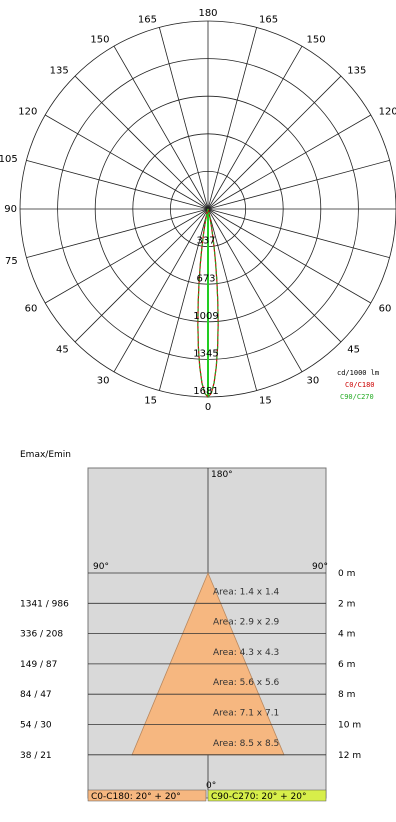  Describe the element at coordinates (349, 756) in the screenshot. I see `distance-label: 12 m` at that location.